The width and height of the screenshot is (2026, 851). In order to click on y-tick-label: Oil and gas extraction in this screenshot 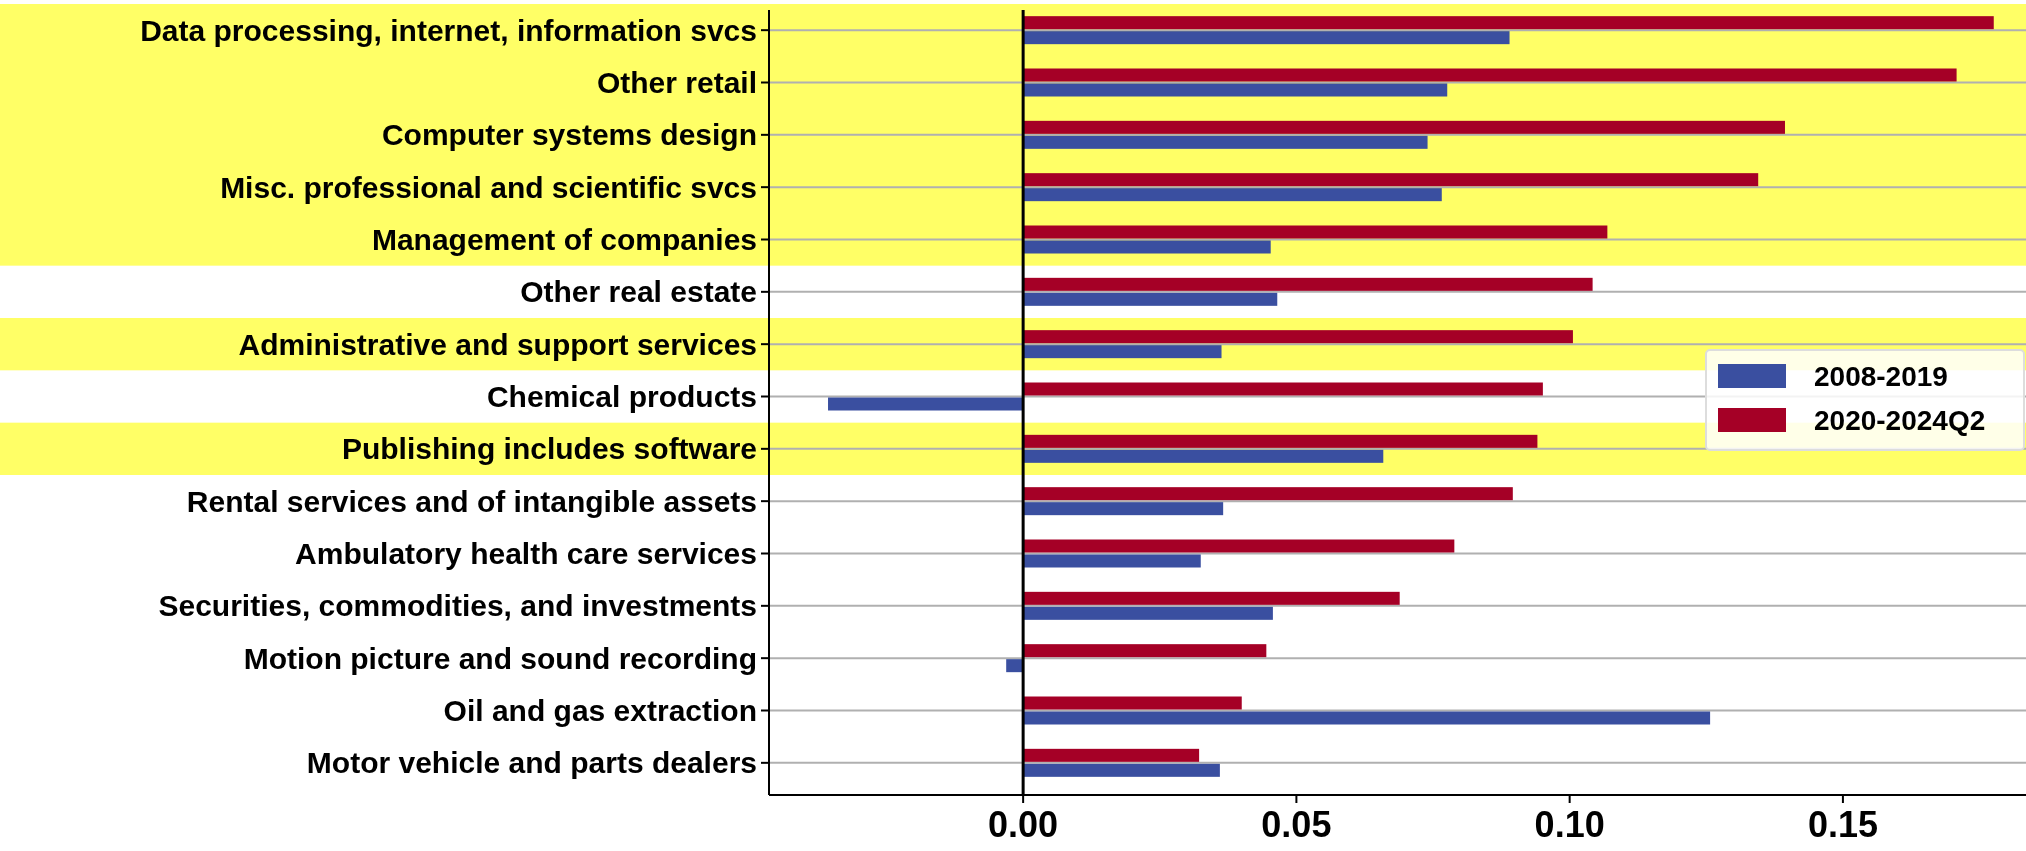, I will do `click(600, 710)`.